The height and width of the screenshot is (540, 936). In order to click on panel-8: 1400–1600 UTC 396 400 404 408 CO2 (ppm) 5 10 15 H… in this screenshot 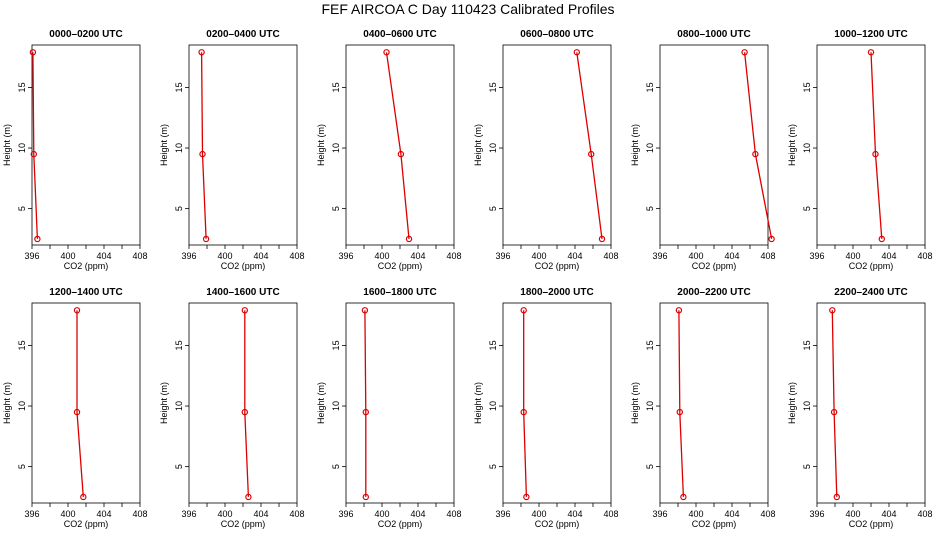, I will do `click(232, 408)`.